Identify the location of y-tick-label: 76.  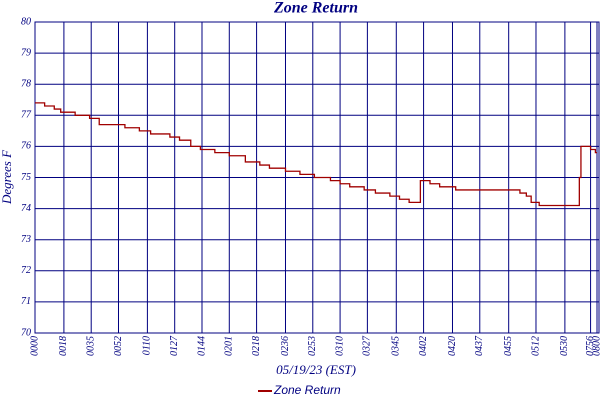
(26, 146).